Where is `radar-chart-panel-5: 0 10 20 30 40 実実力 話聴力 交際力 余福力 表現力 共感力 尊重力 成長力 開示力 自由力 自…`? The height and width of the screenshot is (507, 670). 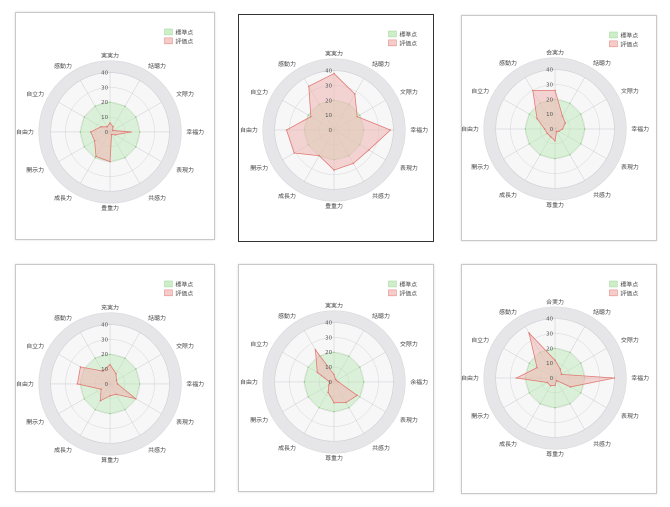
radar-chart-panel-5: 0 10 20 30 40 実実力 話聴力 交際力 余福力 表現力 共感力 尊重力 成長力 開示力 自由力 自… is located at coordinates (336, 378).